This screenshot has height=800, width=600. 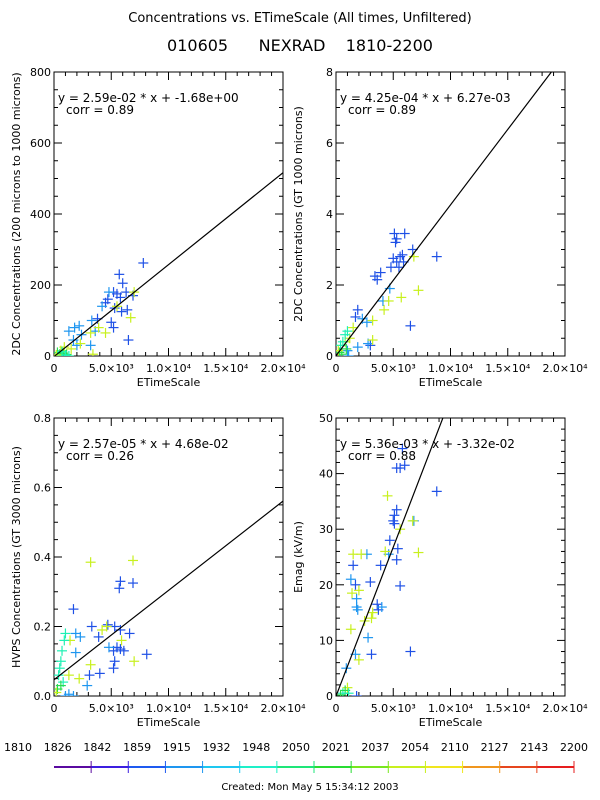 What do you see at coordinates (43, 557) in the screenshot?
I see `y-tick-label: 0.4` at bounding box center [43, 557].